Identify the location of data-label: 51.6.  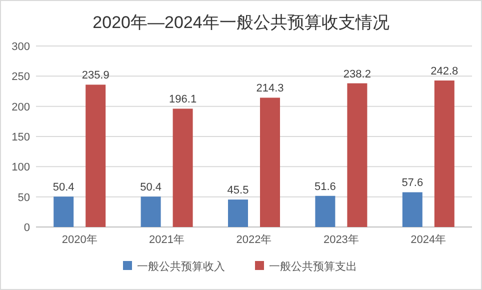
(325, 186).